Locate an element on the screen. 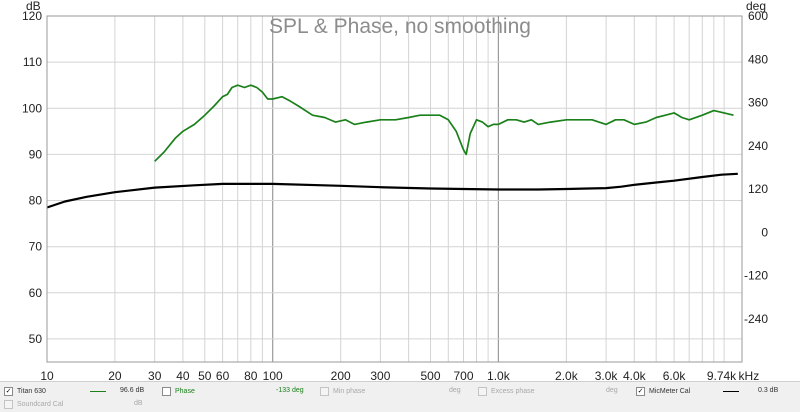 The width and height of the screenshot is (800, 412). legend-label-titan-630: Titan 630 is located at coordinates (31, 391).